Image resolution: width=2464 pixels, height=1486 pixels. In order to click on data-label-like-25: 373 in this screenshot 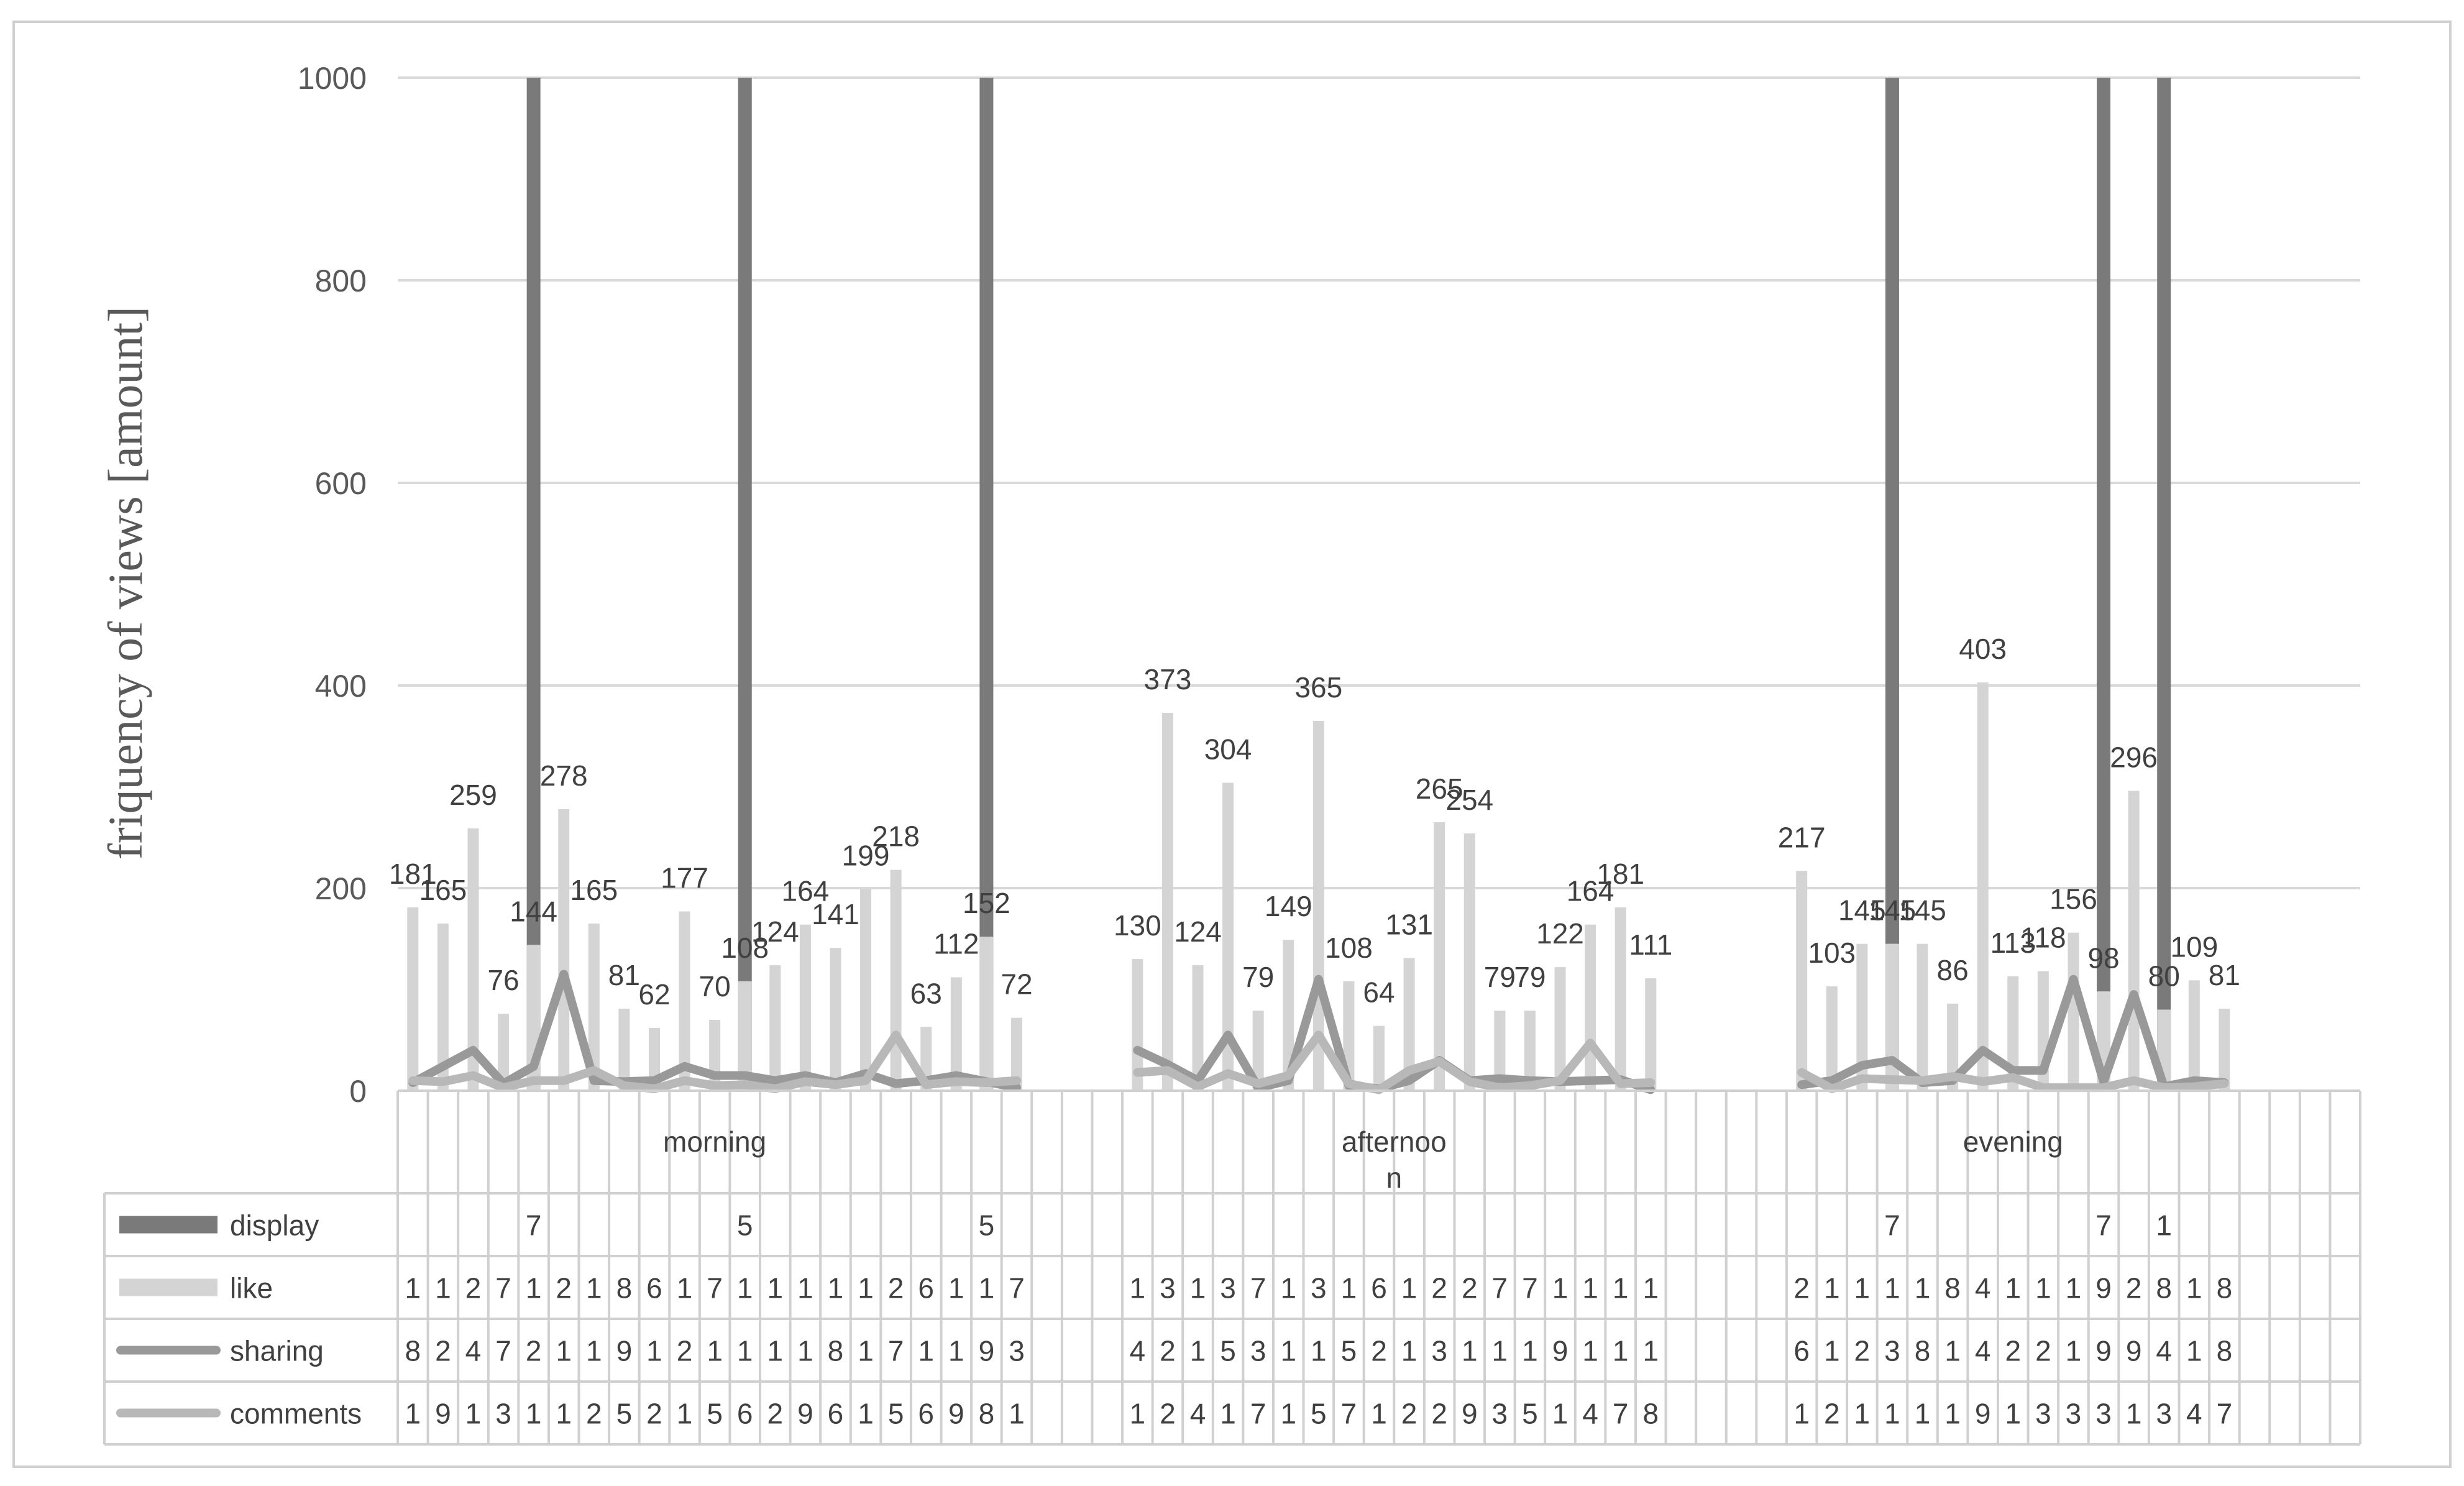, I will do `click(1168, 679)`.